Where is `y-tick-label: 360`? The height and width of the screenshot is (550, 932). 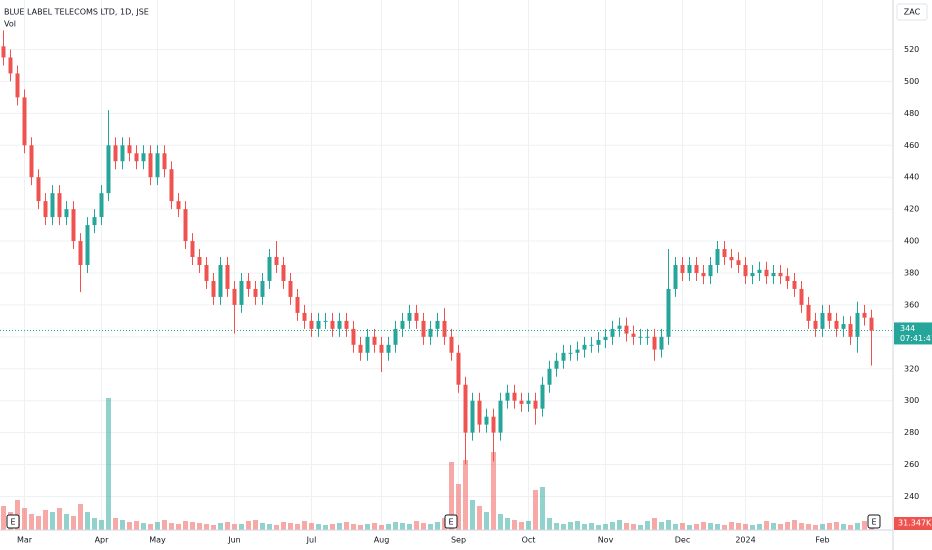 y-tick-label: 360 is located at coordinates (911, 304).